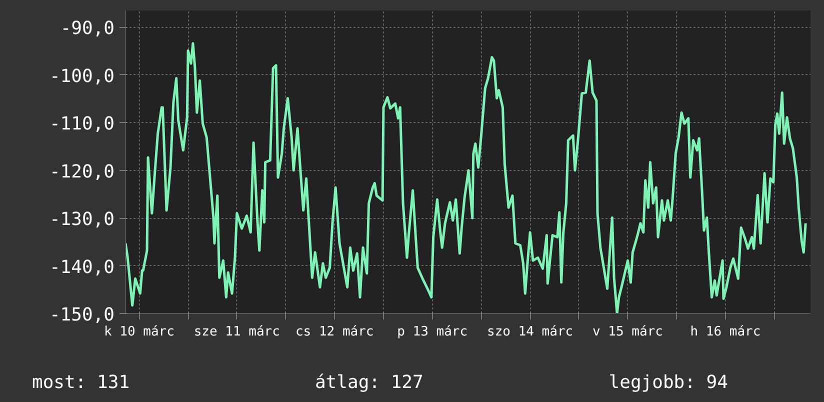 Image resolution: width=824 pixels, height=402 pixels. What do you see at coordinates (668, 383) in the screenshot?
I see `annotation: legjobb: 94` at bounding box center [668, 383].